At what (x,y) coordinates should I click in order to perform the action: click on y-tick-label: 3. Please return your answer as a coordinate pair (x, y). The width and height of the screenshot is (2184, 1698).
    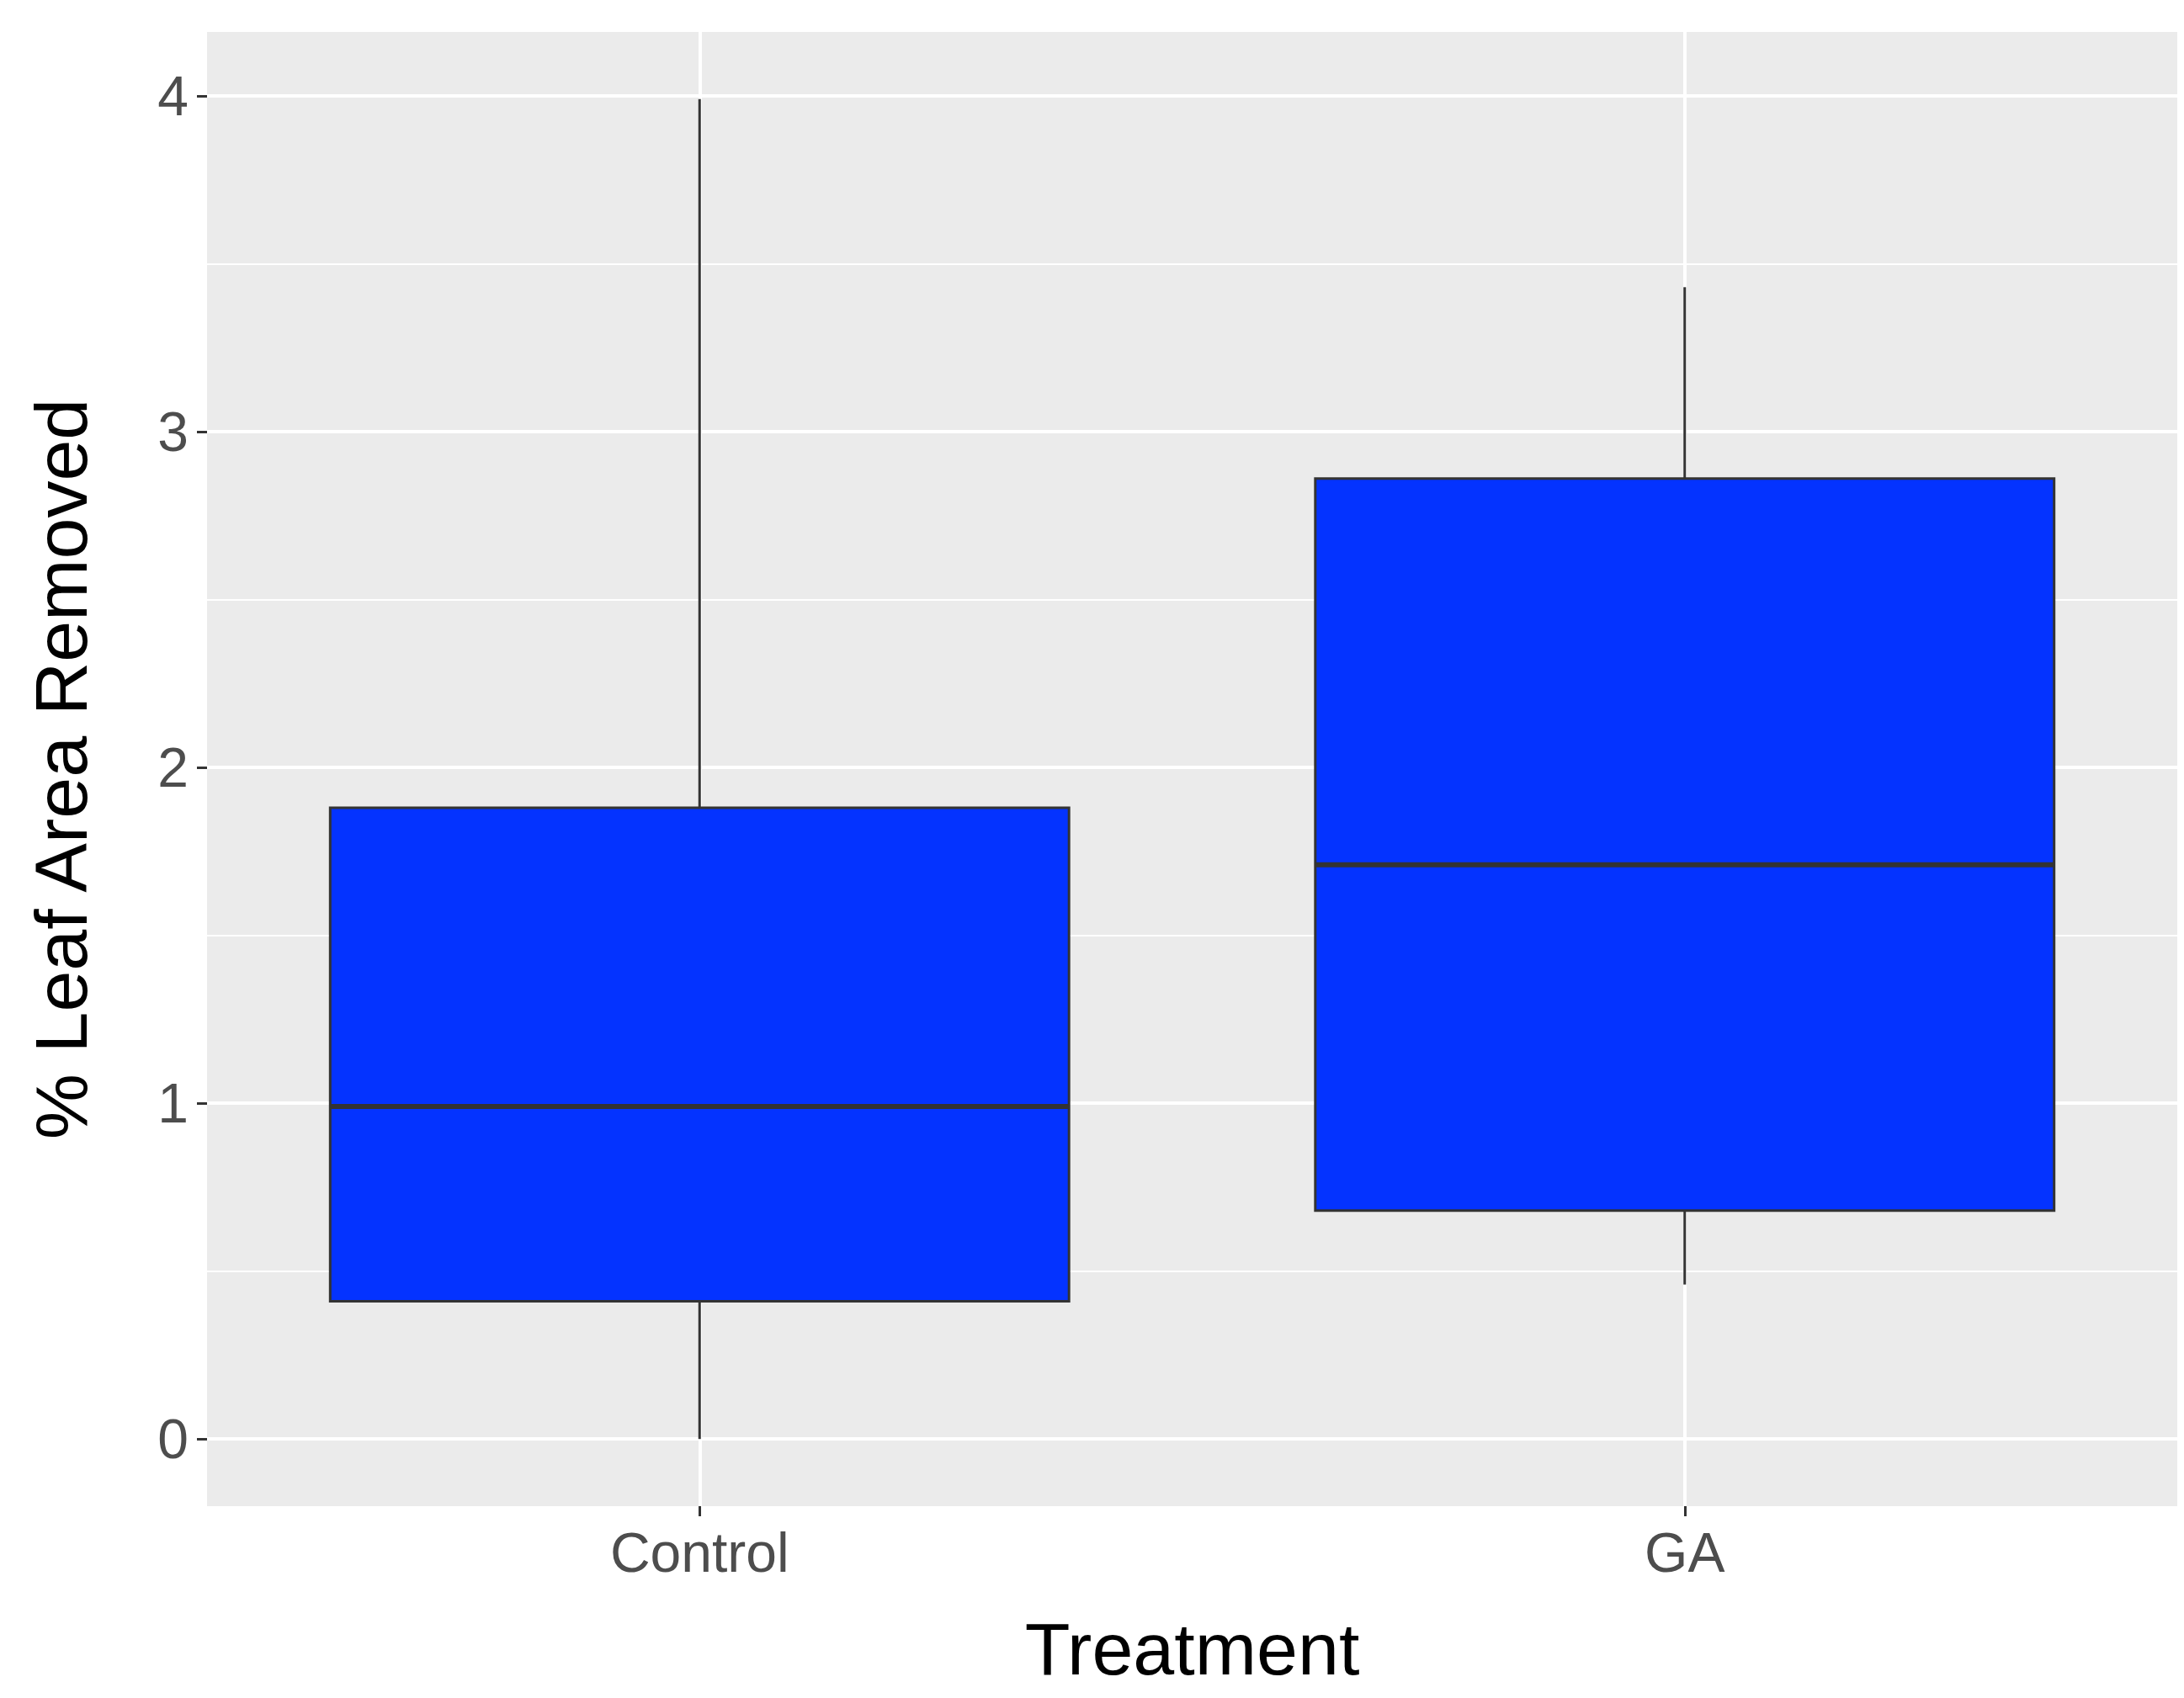
    Looking at the image, I should click on (173, 431).